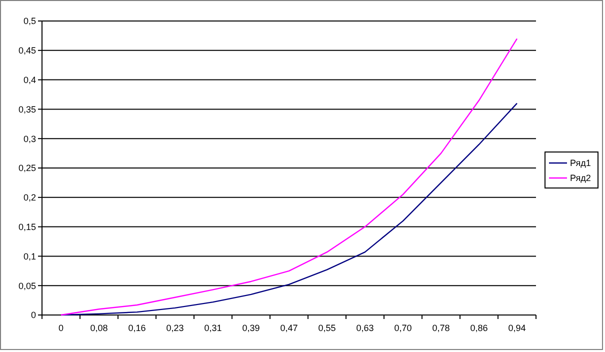 This screenshot has width=605, height=352. Describe the element at coordinates (403, 328) in the screenshot. I see `x-tick-label: 0,70` at that location.